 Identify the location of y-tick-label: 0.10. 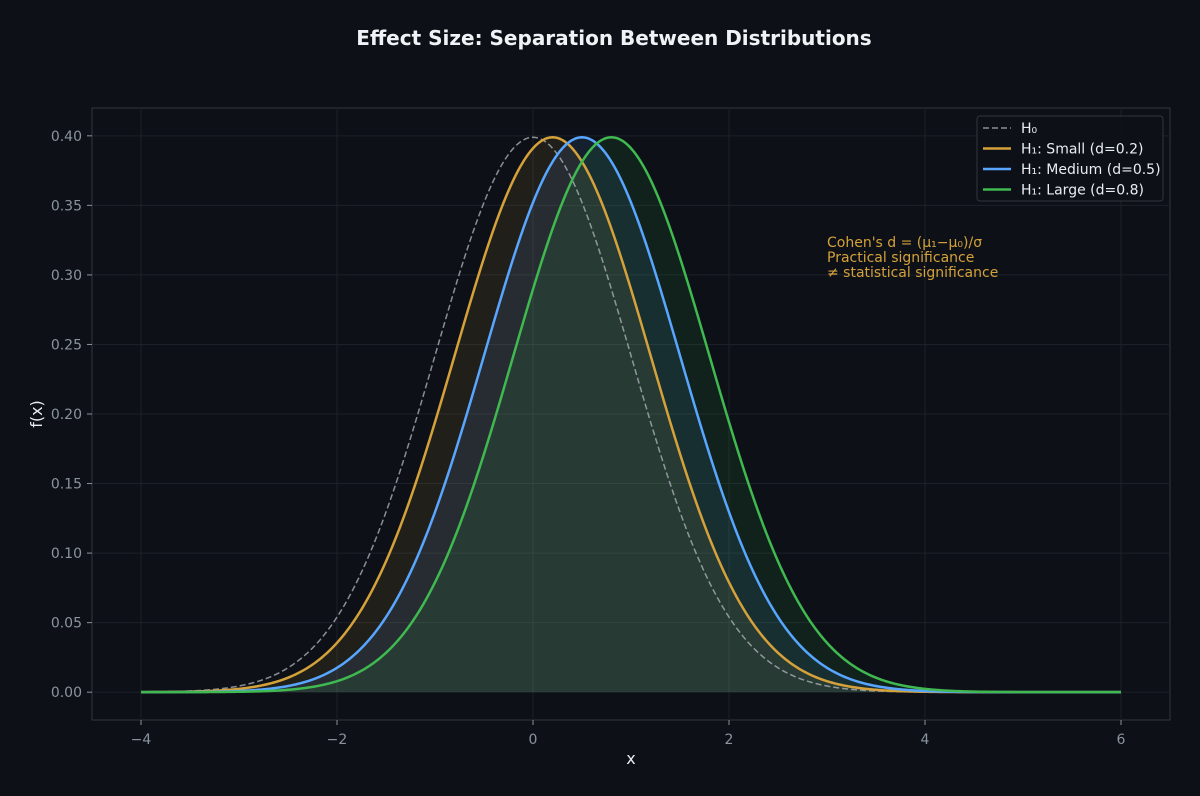
(66, 554).